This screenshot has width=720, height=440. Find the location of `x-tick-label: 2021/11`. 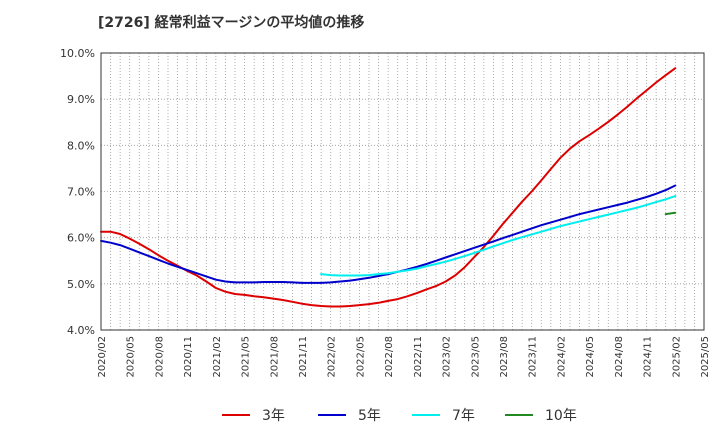

x-tick-label: 2021/11 is located at coordinates (303, 357).